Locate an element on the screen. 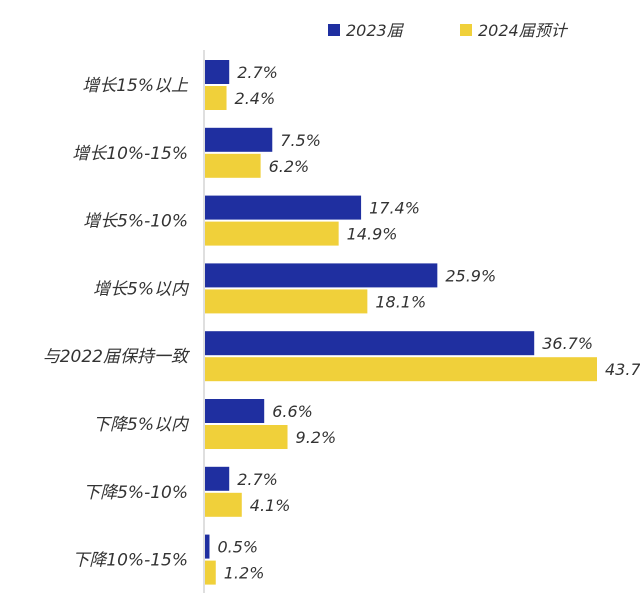  data-label: 7.5% is located at coordinates (300, 140).